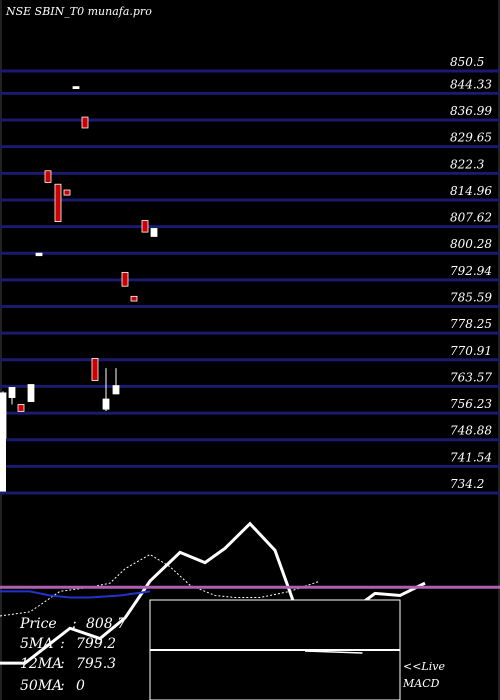 Image resolution: width=500 pixels, height=700 pixels. I want to click on info-5ma-colon: :, so click(62, 644).